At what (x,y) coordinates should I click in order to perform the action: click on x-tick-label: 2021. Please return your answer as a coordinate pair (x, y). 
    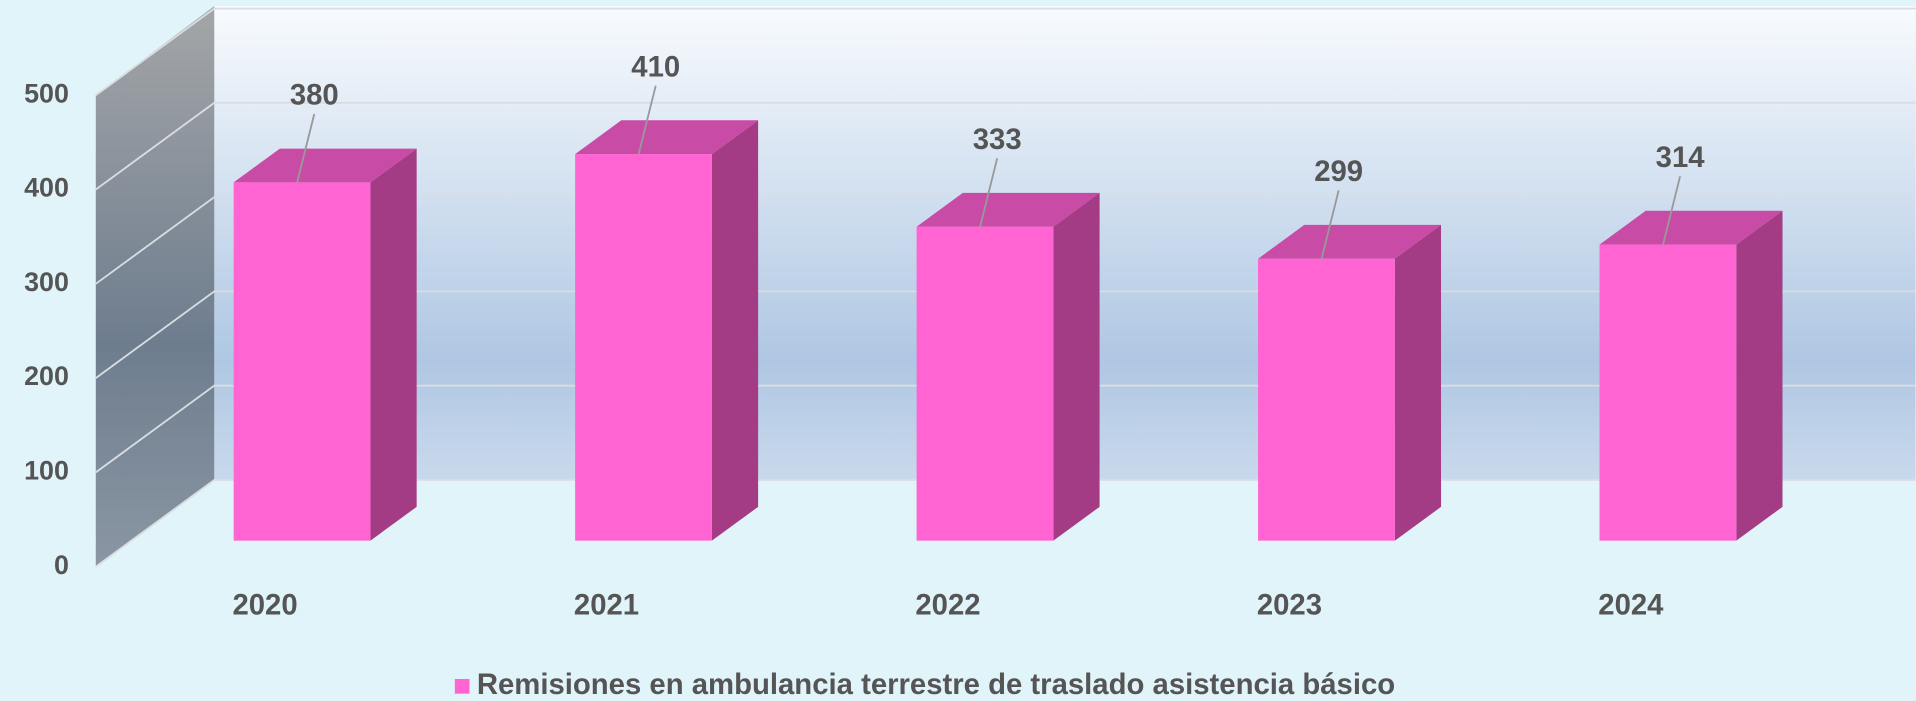
    Looking at the image, I should click on (606, 605).